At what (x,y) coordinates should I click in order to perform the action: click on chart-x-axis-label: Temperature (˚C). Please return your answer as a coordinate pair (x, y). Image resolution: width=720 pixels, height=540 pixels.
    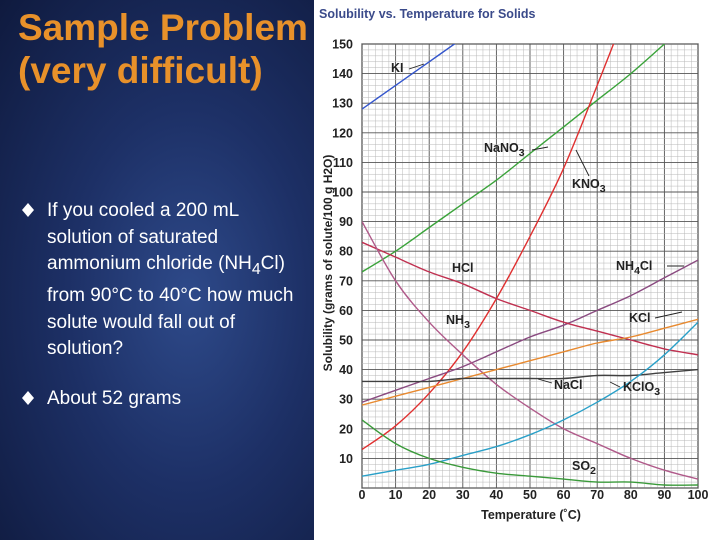
    Looking at the image, I should click on (531, 515).